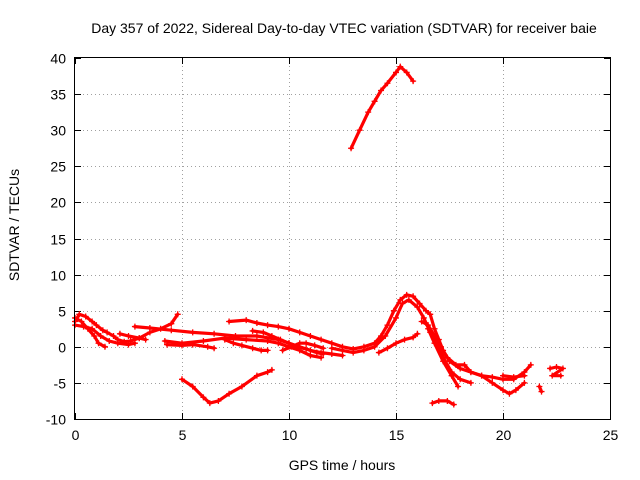 The width and height of the screenshot is (640, 480). Describe the element at coordinates (290, 435) in the screenshot. I see `x-tick-label: 10` at that location.